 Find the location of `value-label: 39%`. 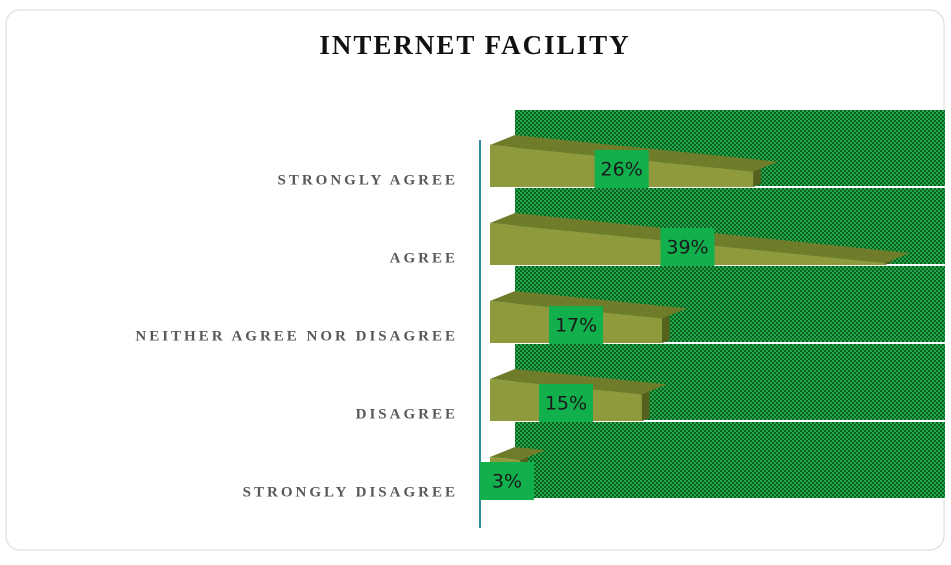

value-label: 39% is located at coordinates (687, 248).